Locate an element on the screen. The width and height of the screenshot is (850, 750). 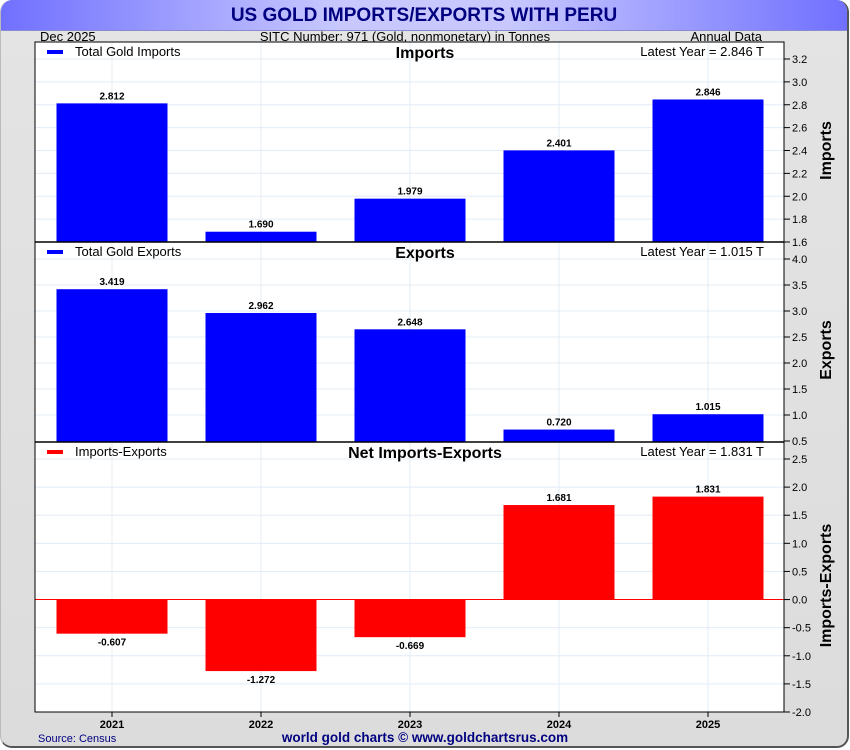
y-axis-title: Exports is located at coordinates (826, 350).